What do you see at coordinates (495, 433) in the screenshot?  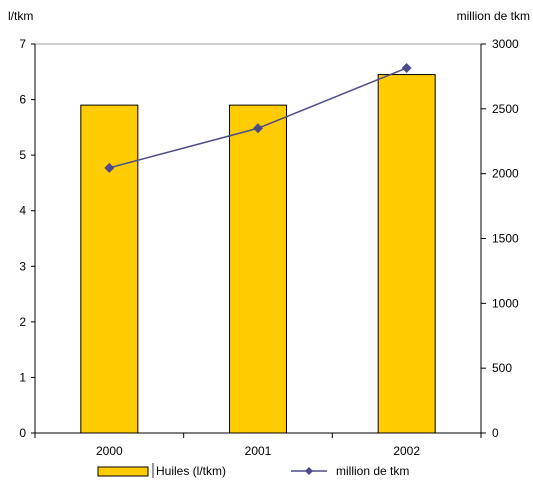 I see `y-right-tick-label: 0` at bounding box center [495, 433].